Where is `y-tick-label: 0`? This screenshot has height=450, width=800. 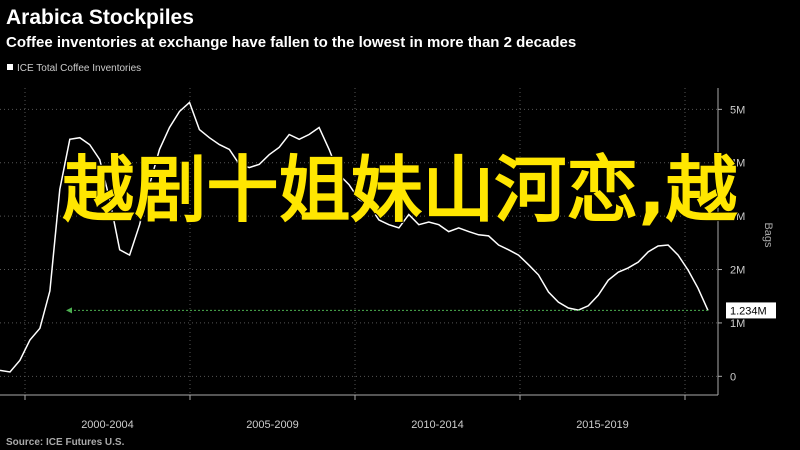
y-tick-label: 0 is located at coordinates (733, 377).